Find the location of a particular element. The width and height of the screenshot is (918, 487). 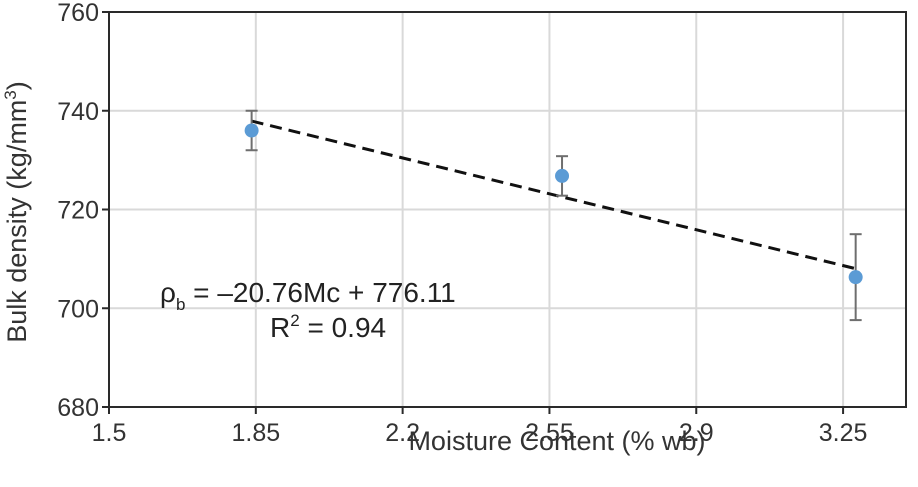

y-tick-label-3: 740 is located at coordinates (78, 112).